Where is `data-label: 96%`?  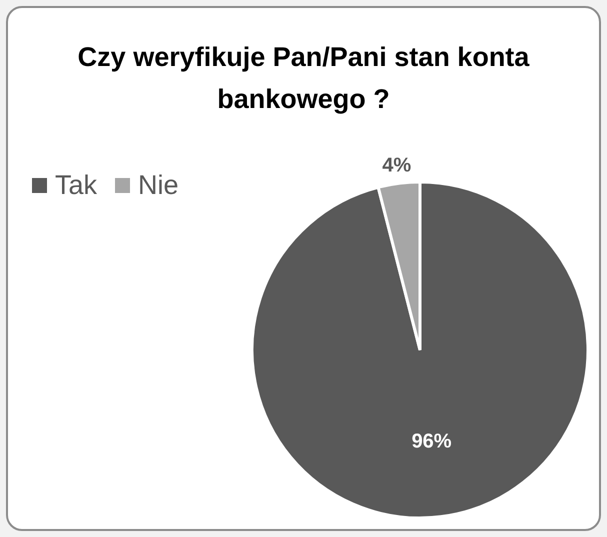 data-label: 96% is located at coordinates (432, 441).